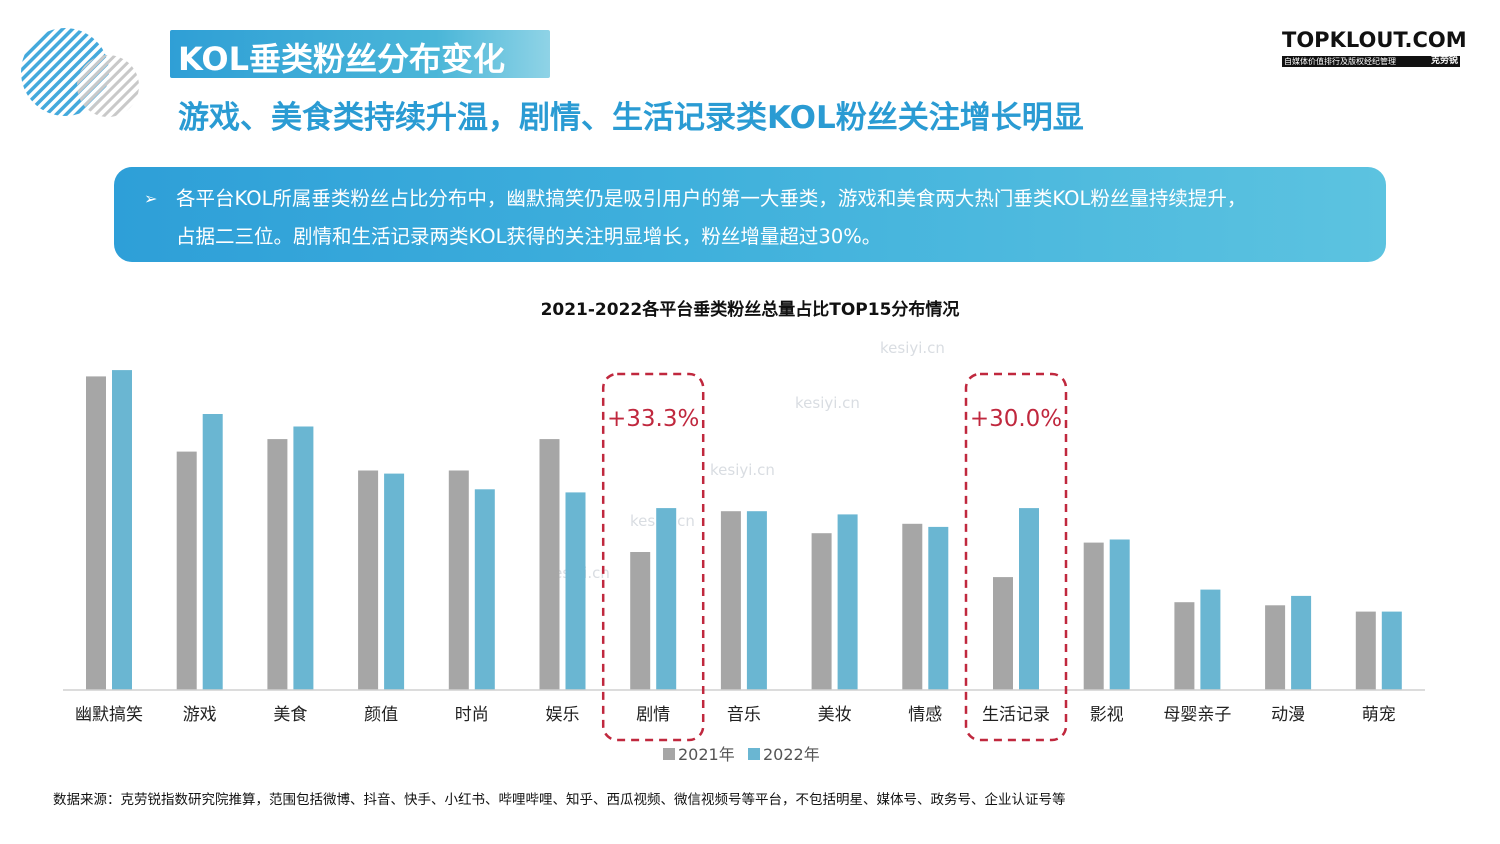 This screenshot has height=844, width=1500. What do you see at coordinates (1197, 715) in the screenshot?
I see `category-label: 母婴亲子` at bounding box center [1197, 715].